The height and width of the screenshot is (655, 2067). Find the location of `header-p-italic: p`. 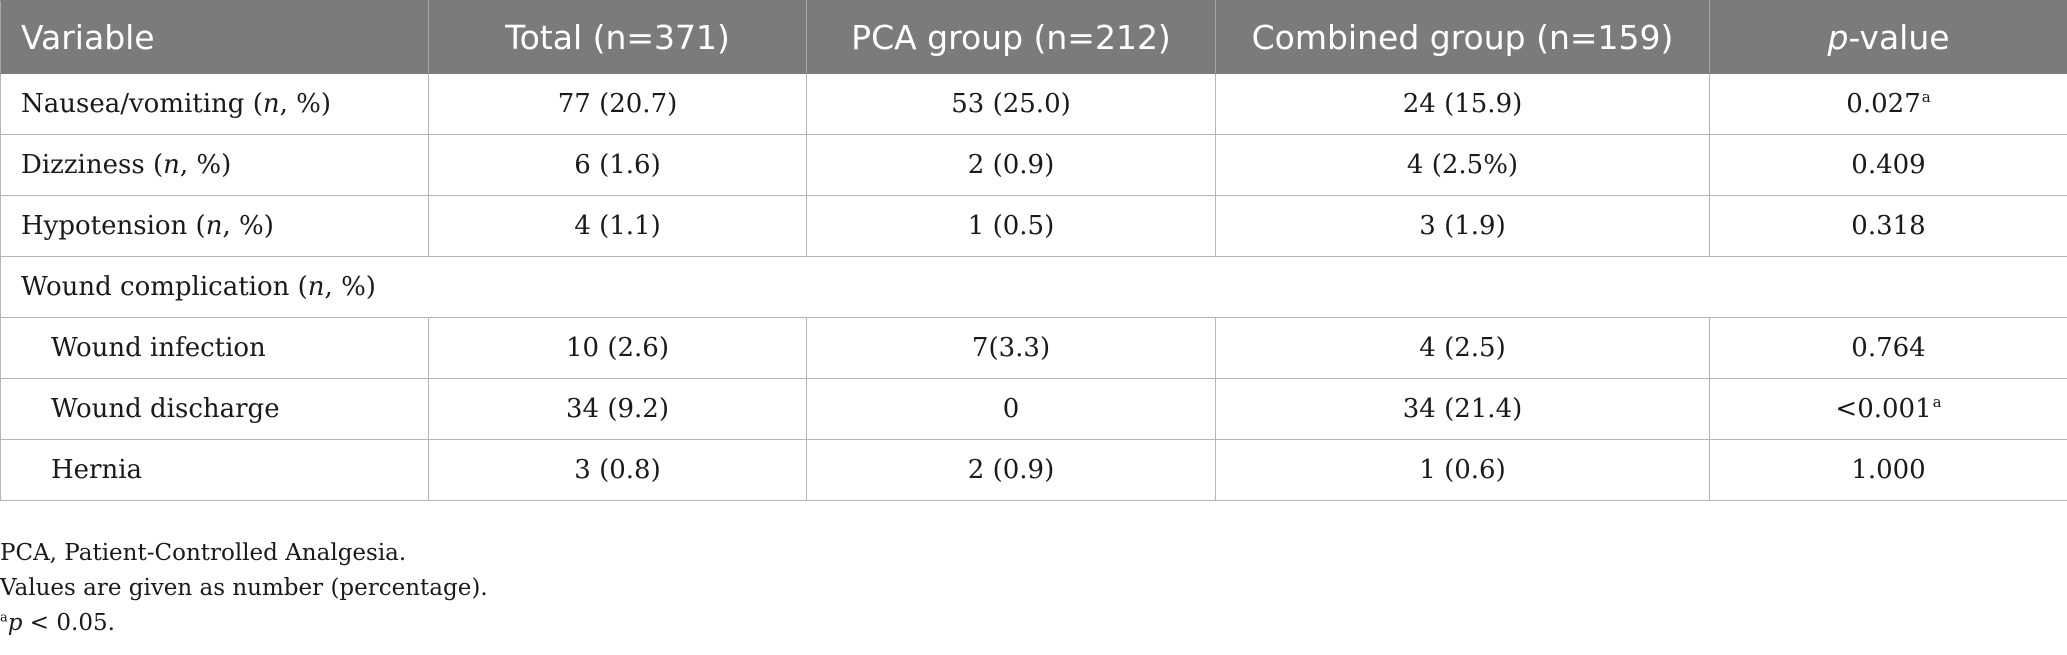

header-p-italic: p is located at coordinates (1838, 37).